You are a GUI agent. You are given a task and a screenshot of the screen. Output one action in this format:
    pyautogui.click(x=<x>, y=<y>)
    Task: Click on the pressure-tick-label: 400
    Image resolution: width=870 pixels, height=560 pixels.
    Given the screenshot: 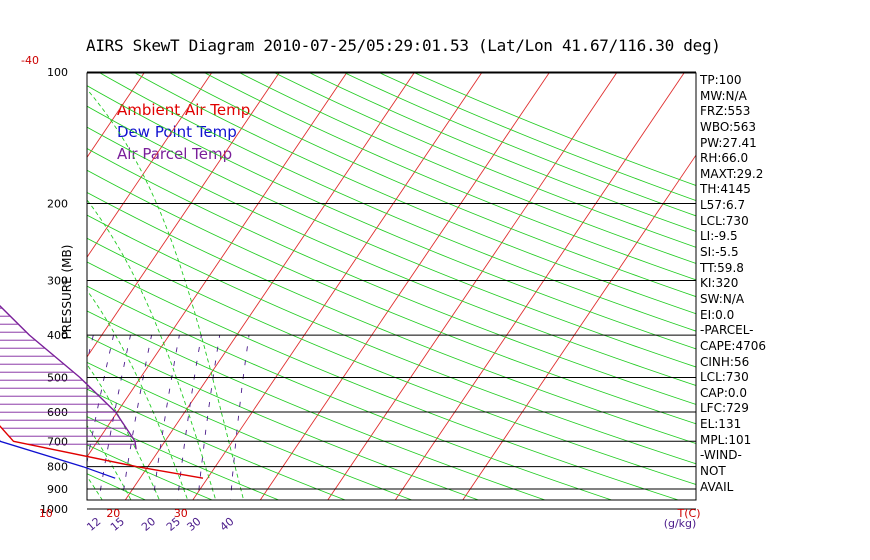 What is the action you would take?
    pyautogui.click(x=57, y=335)
    